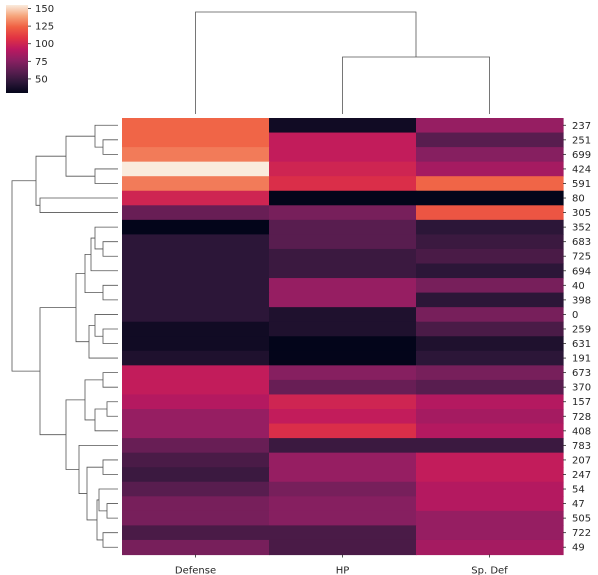  I want to click on row-tick-label: 725, so click(581, 257).